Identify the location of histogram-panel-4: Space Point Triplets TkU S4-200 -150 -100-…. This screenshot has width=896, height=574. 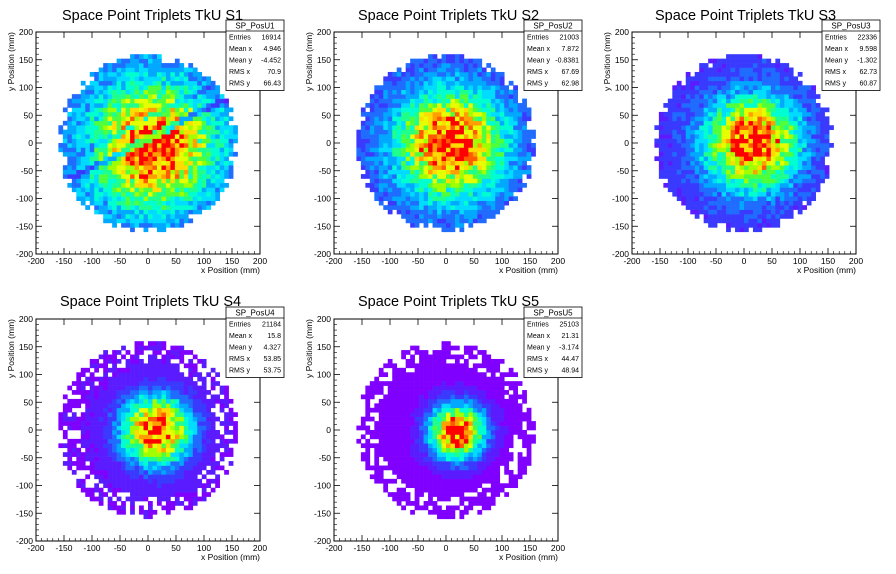
(145, 428).